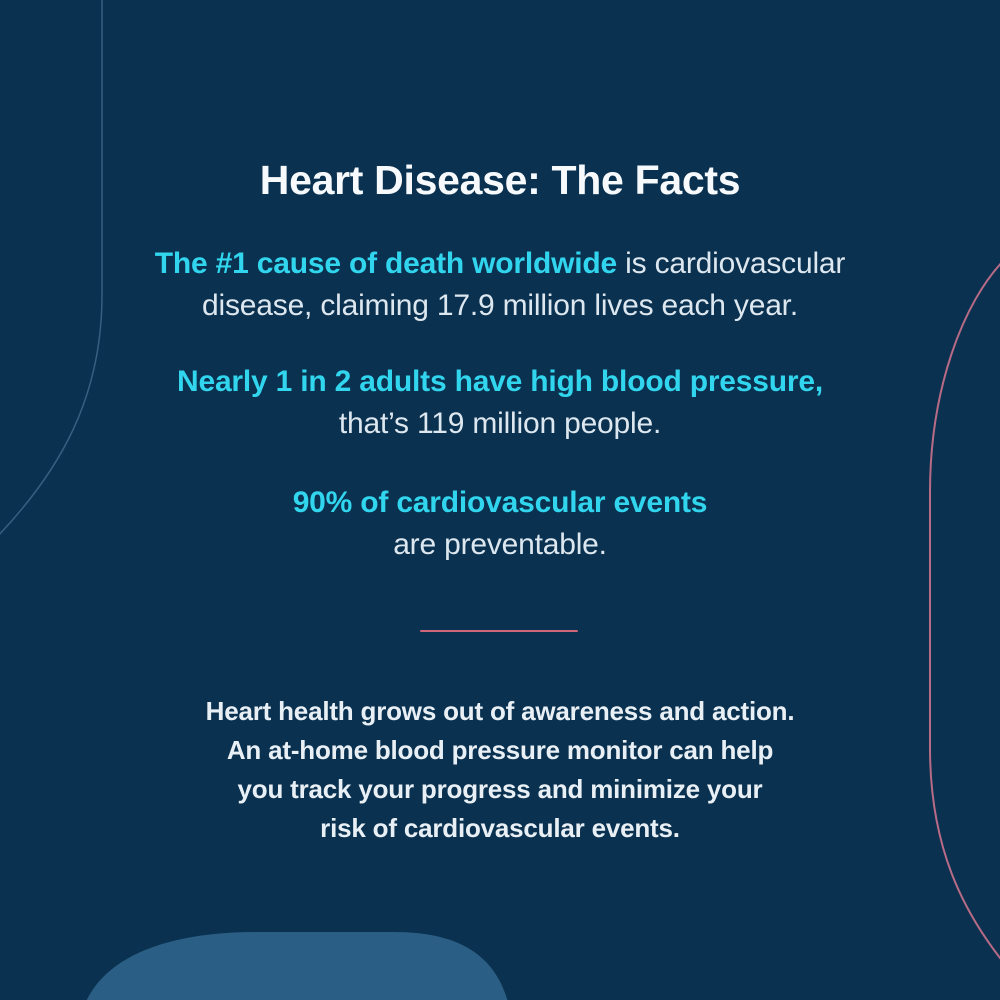  What do you see at coordinates (500, 180) in the screenshot?
I see `page-title: Heart Disease: The Facts` at bounding box center [500, 180].